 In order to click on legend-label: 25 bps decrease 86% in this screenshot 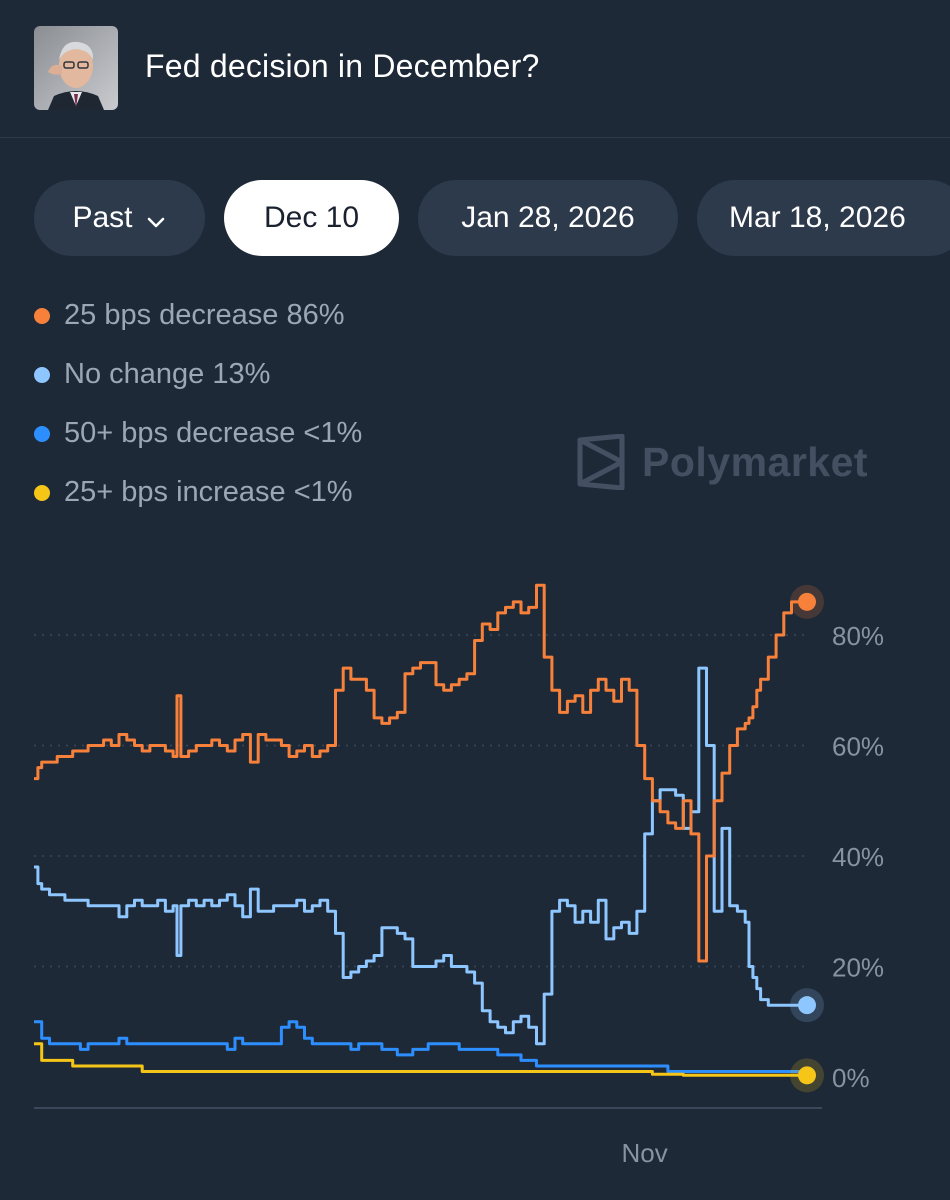, I will do `click(204, 315)`.